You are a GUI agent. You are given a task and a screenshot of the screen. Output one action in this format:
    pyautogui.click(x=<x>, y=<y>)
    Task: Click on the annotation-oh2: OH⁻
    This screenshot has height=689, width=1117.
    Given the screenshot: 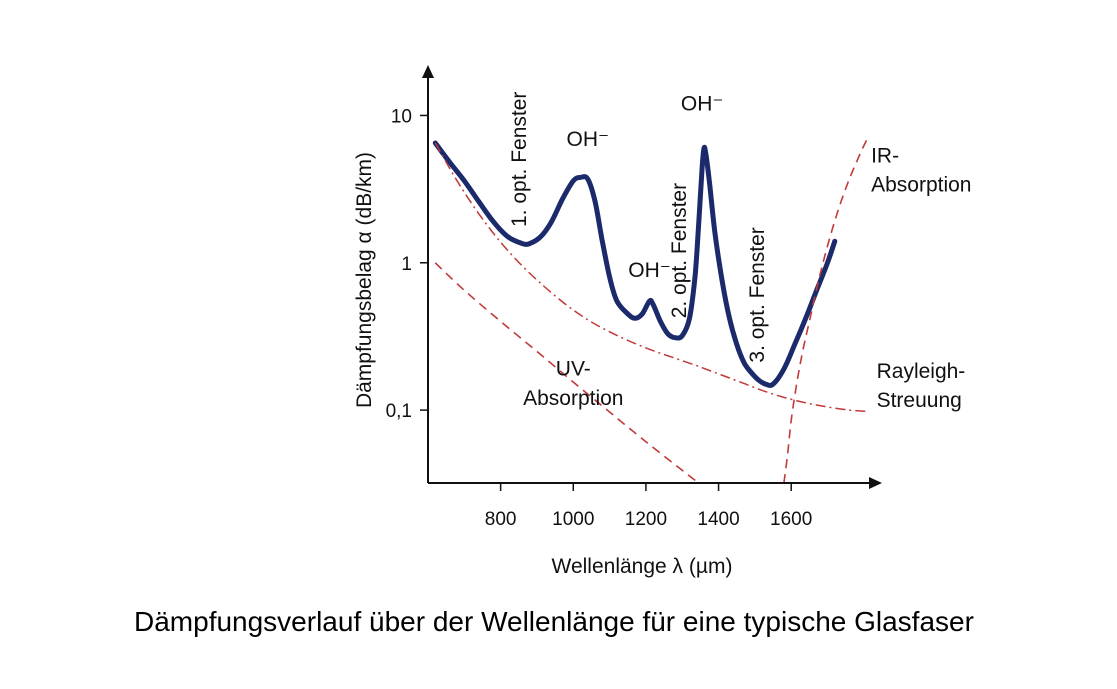 What is the action you would take?
    pyautogui.click(x=649, y=270)
    